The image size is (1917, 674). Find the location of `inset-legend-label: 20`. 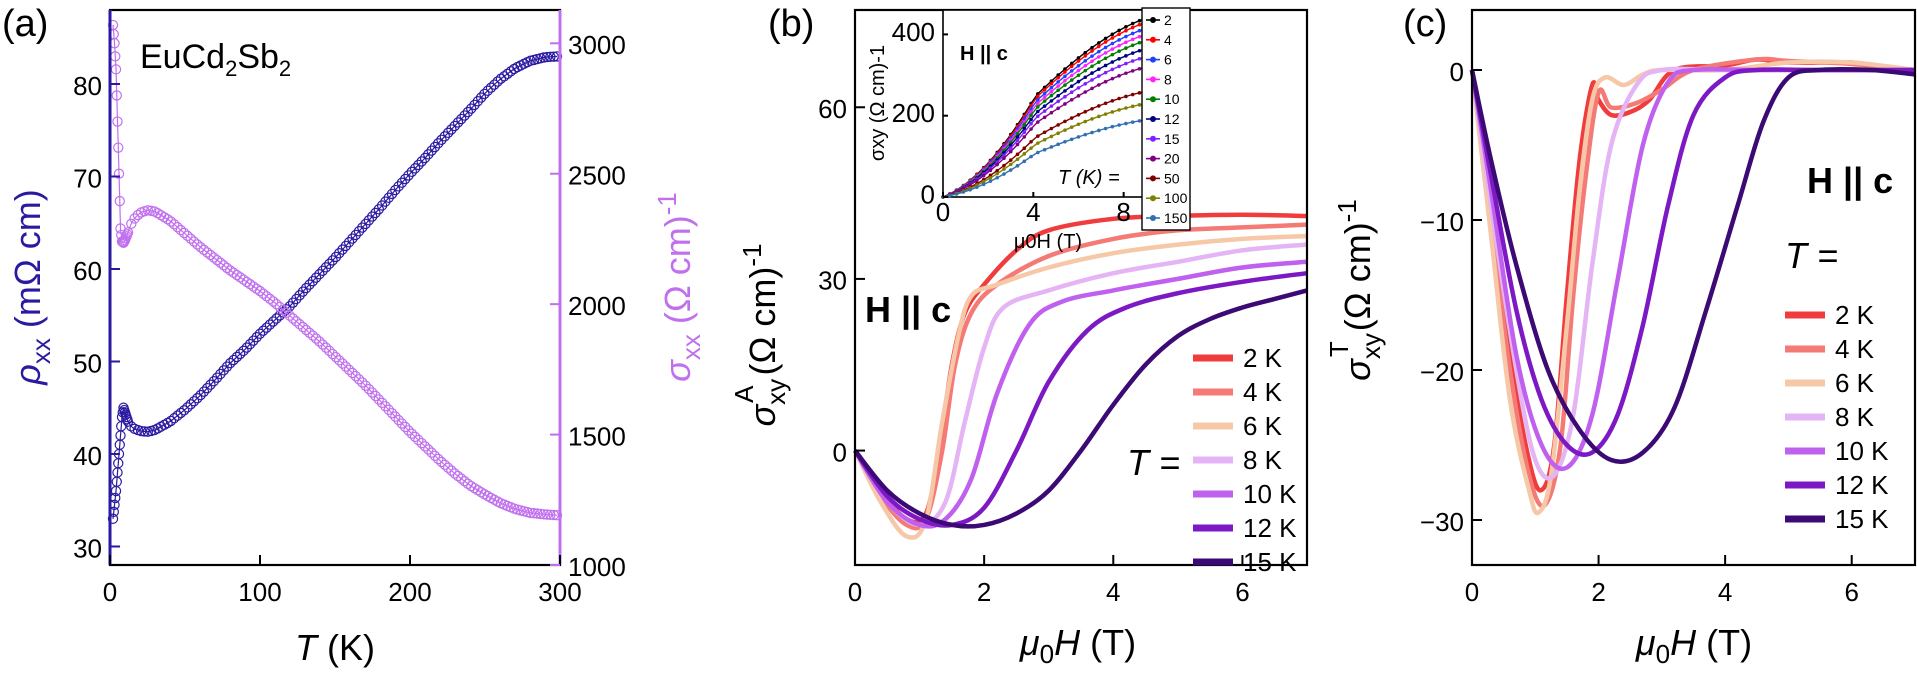

inset-legend-label: 20 is located at coordinates (1172, 159).